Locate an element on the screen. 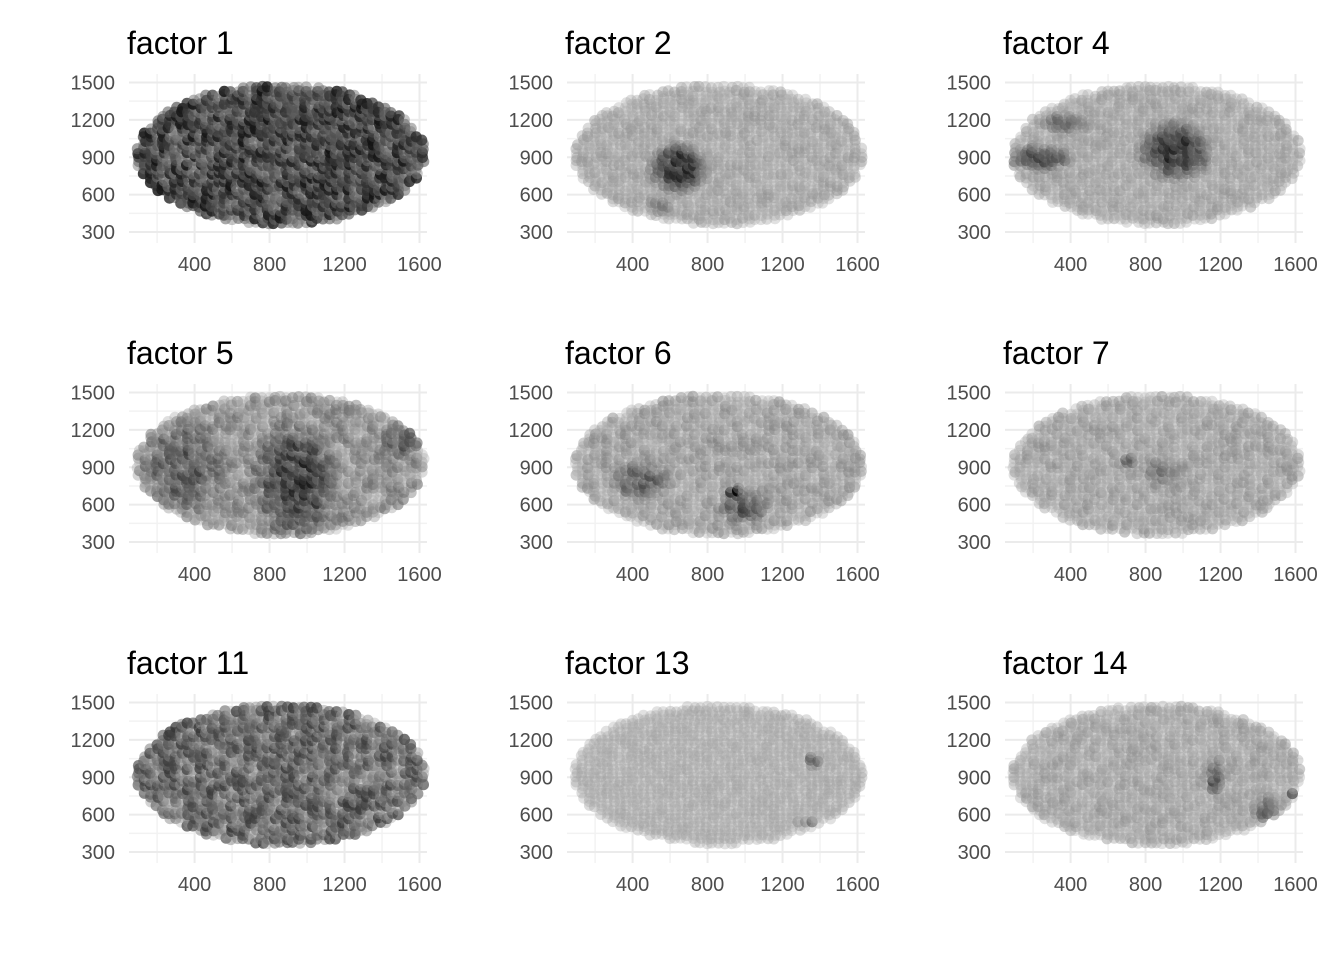  facet-panel: factor 5 400 800 1200 1600 300 600 900 1200 1500 is located at coordinates (256, 460).